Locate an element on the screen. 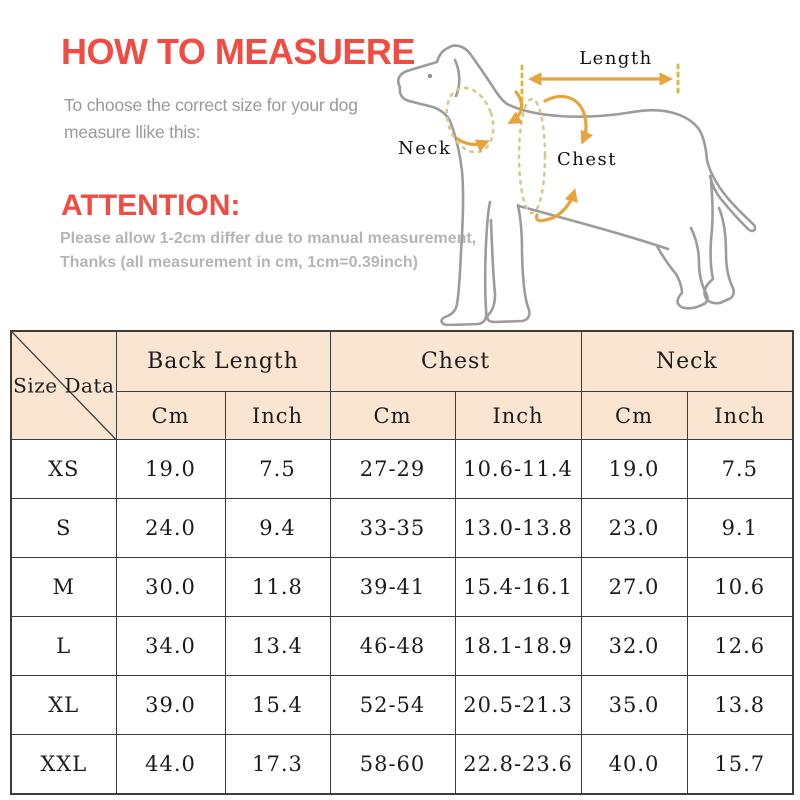 Image resolution: width=800 pixels, height=800 pixels. unit-header-row: Cm Inch Cm Inch Cm Inch is located at coordinates (402, 415).